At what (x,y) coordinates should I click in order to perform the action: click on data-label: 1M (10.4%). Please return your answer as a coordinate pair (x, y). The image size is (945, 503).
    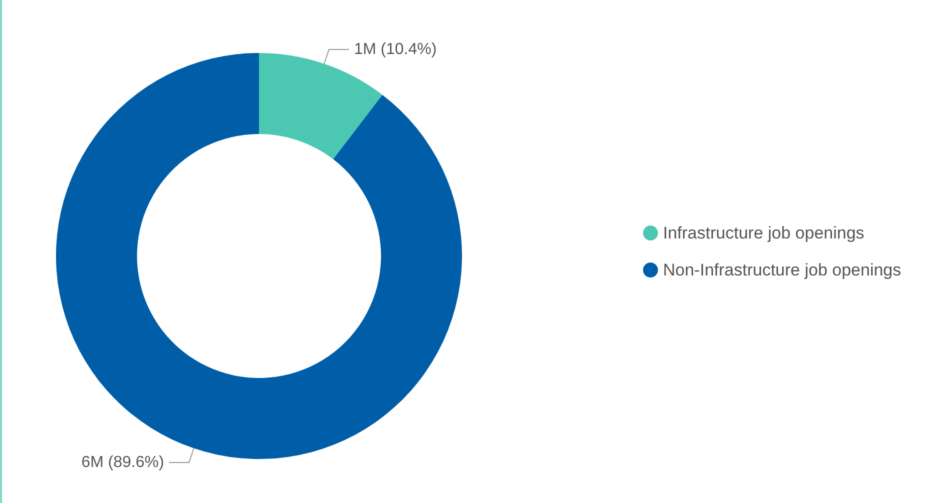
    Looking at the image, I should click on (395, 49).